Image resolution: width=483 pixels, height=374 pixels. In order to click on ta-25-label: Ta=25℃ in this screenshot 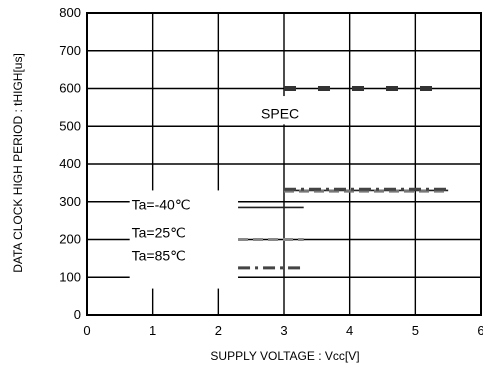, I will do `click(159, 233)`.